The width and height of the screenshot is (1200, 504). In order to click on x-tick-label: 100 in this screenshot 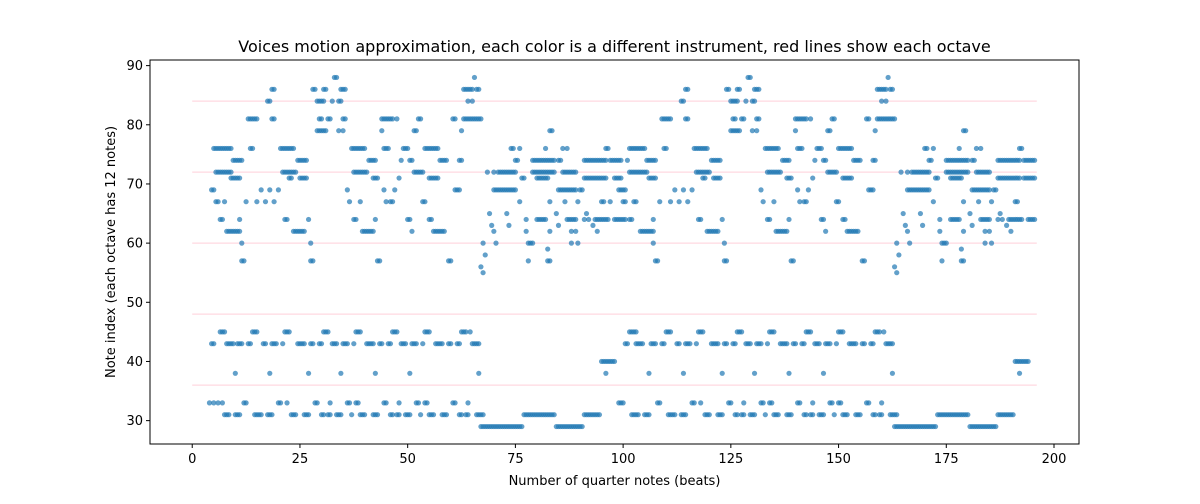, I will do `click(623, 459)`.